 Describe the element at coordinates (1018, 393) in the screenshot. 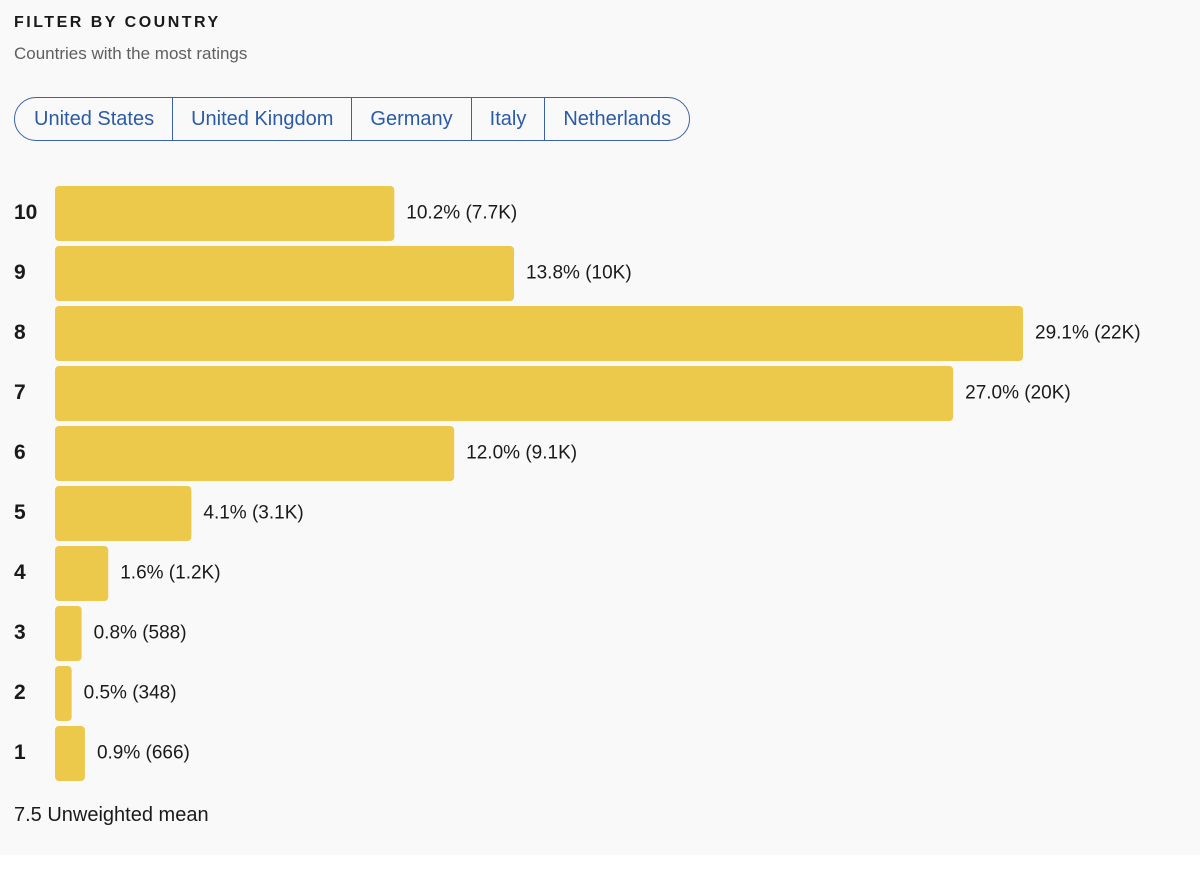

I see `value-label: 27.0% (20K)` at that location.